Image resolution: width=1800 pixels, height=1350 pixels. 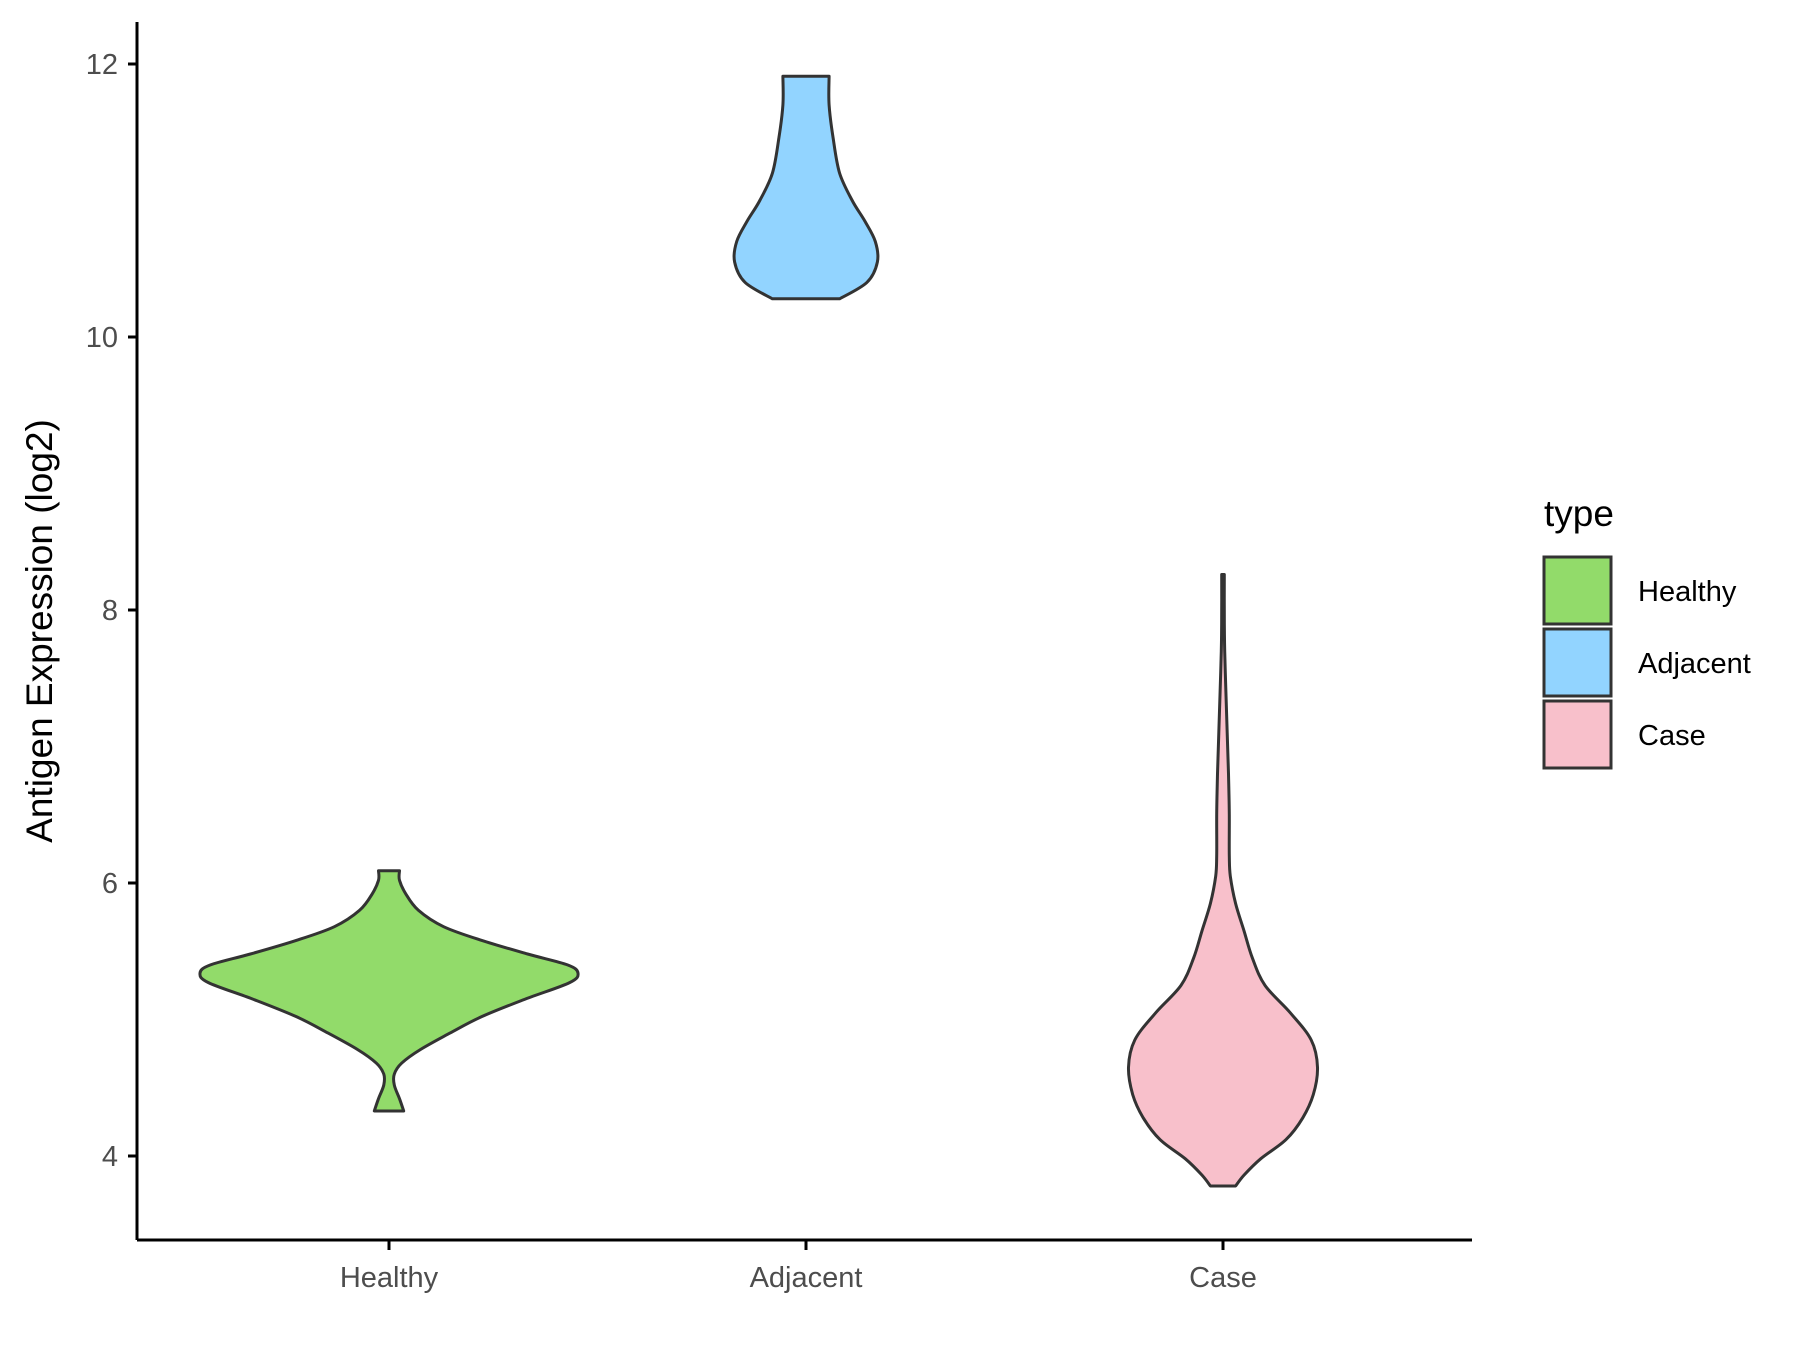 What do you see at coordinates (1223, 880) in the screenshot?
I see `violin-case` at bounding box center [1223, 880].